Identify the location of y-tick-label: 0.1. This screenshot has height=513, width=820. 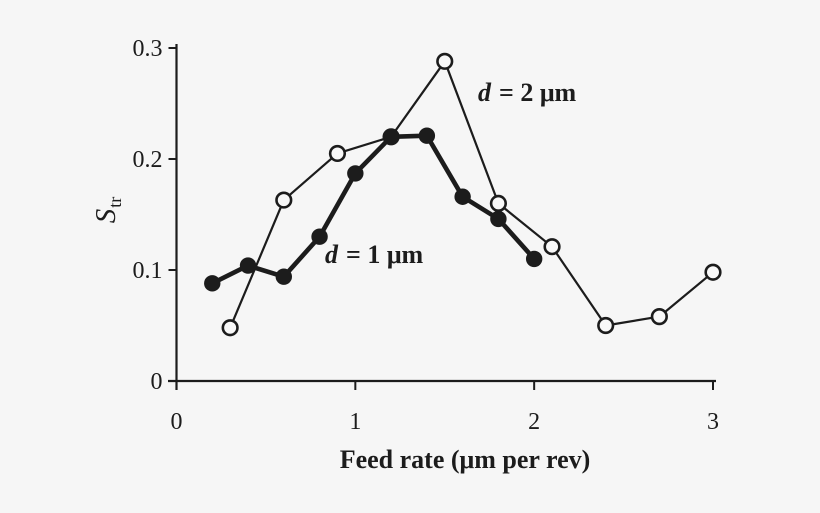
(148, 271).